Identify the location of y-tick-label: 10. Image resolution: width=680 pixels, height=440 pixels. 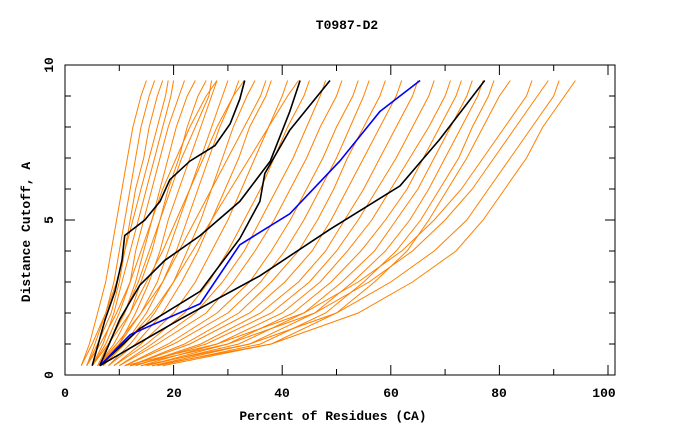
(49, 65).